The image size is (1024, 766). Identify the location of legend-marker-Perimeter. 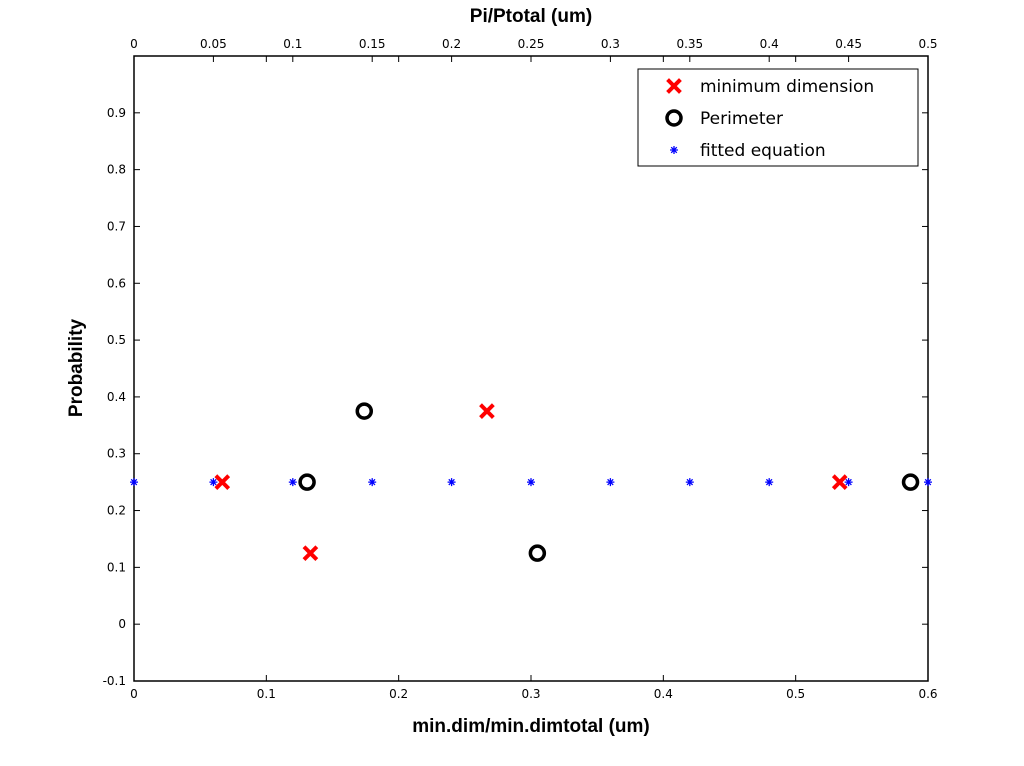
(674, 118).